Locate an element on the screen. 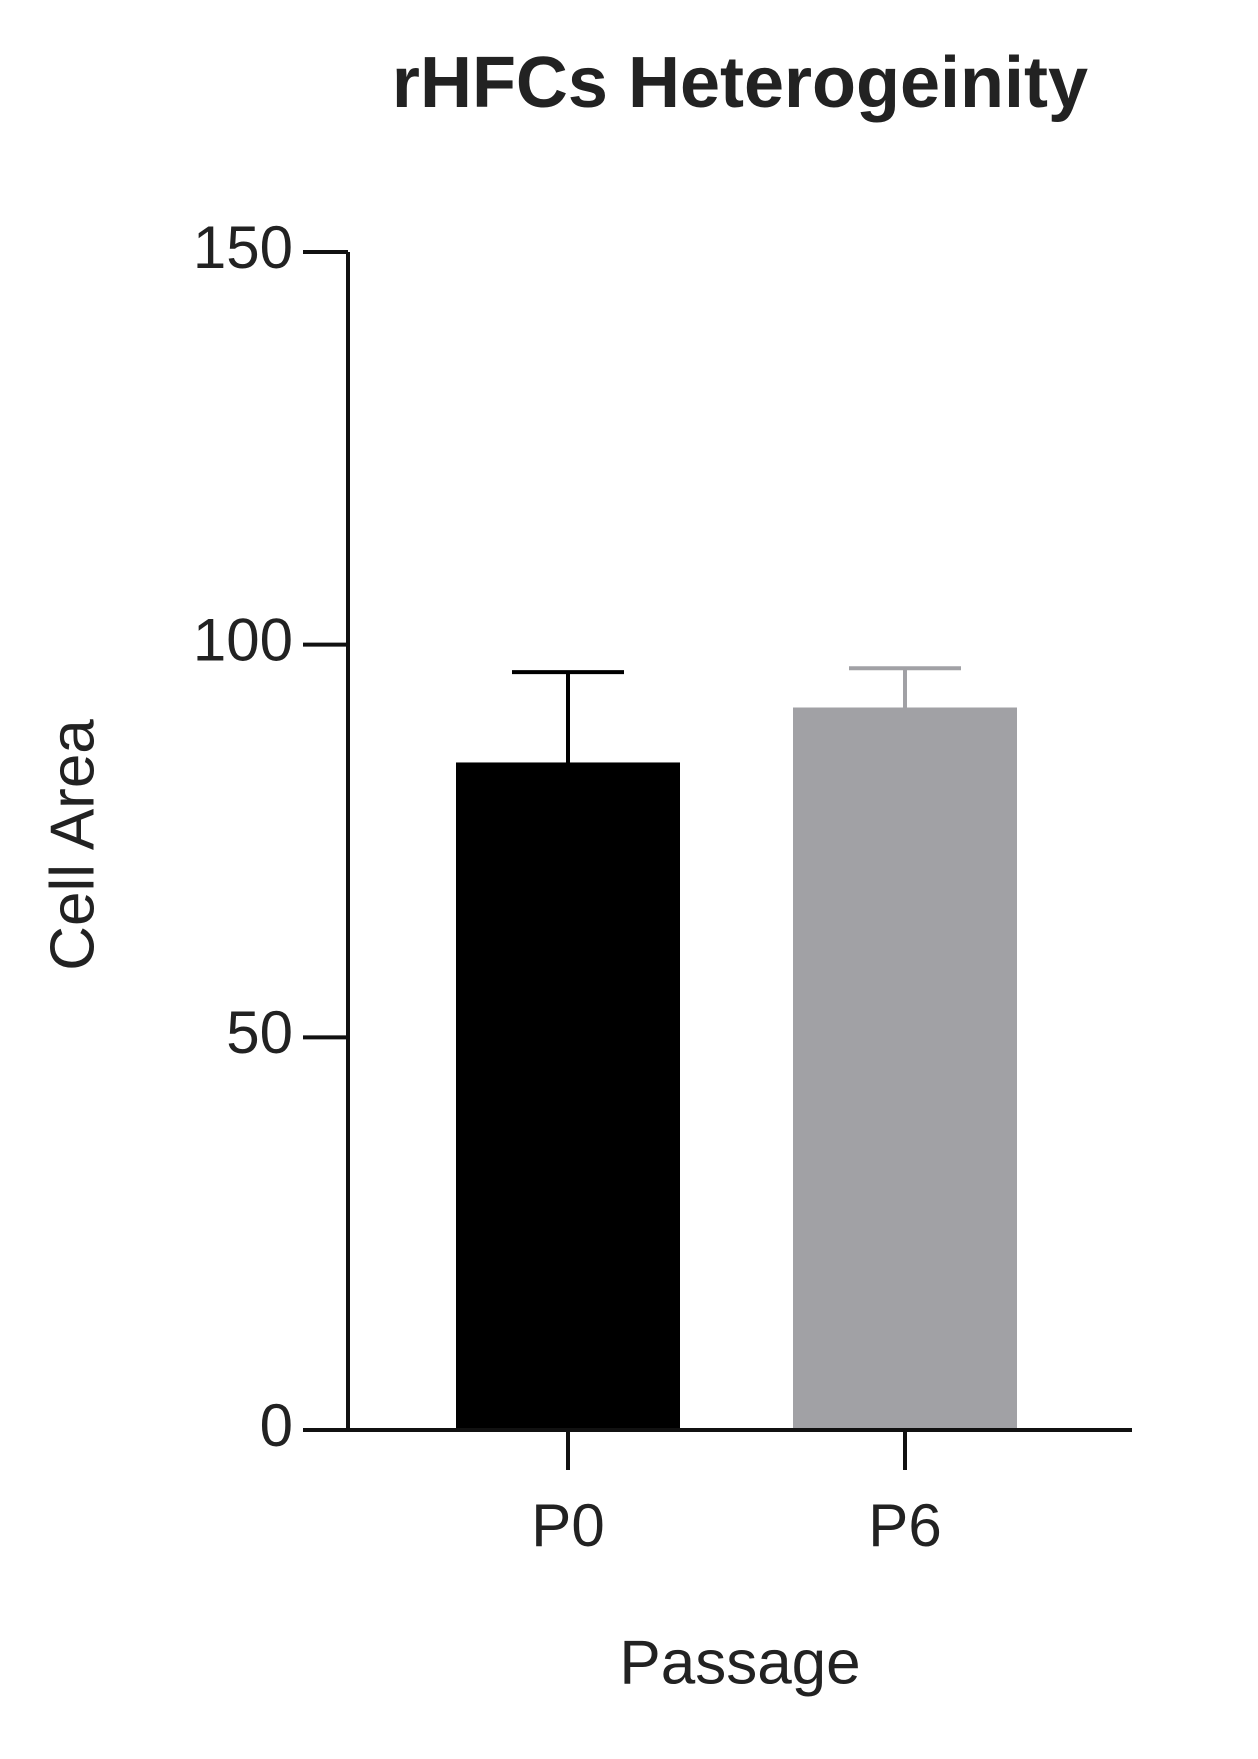 Image resolution: width=1258 pixels, height=1759 pixels. y-tick-label: 0 is located at coordinates (276, 1425).